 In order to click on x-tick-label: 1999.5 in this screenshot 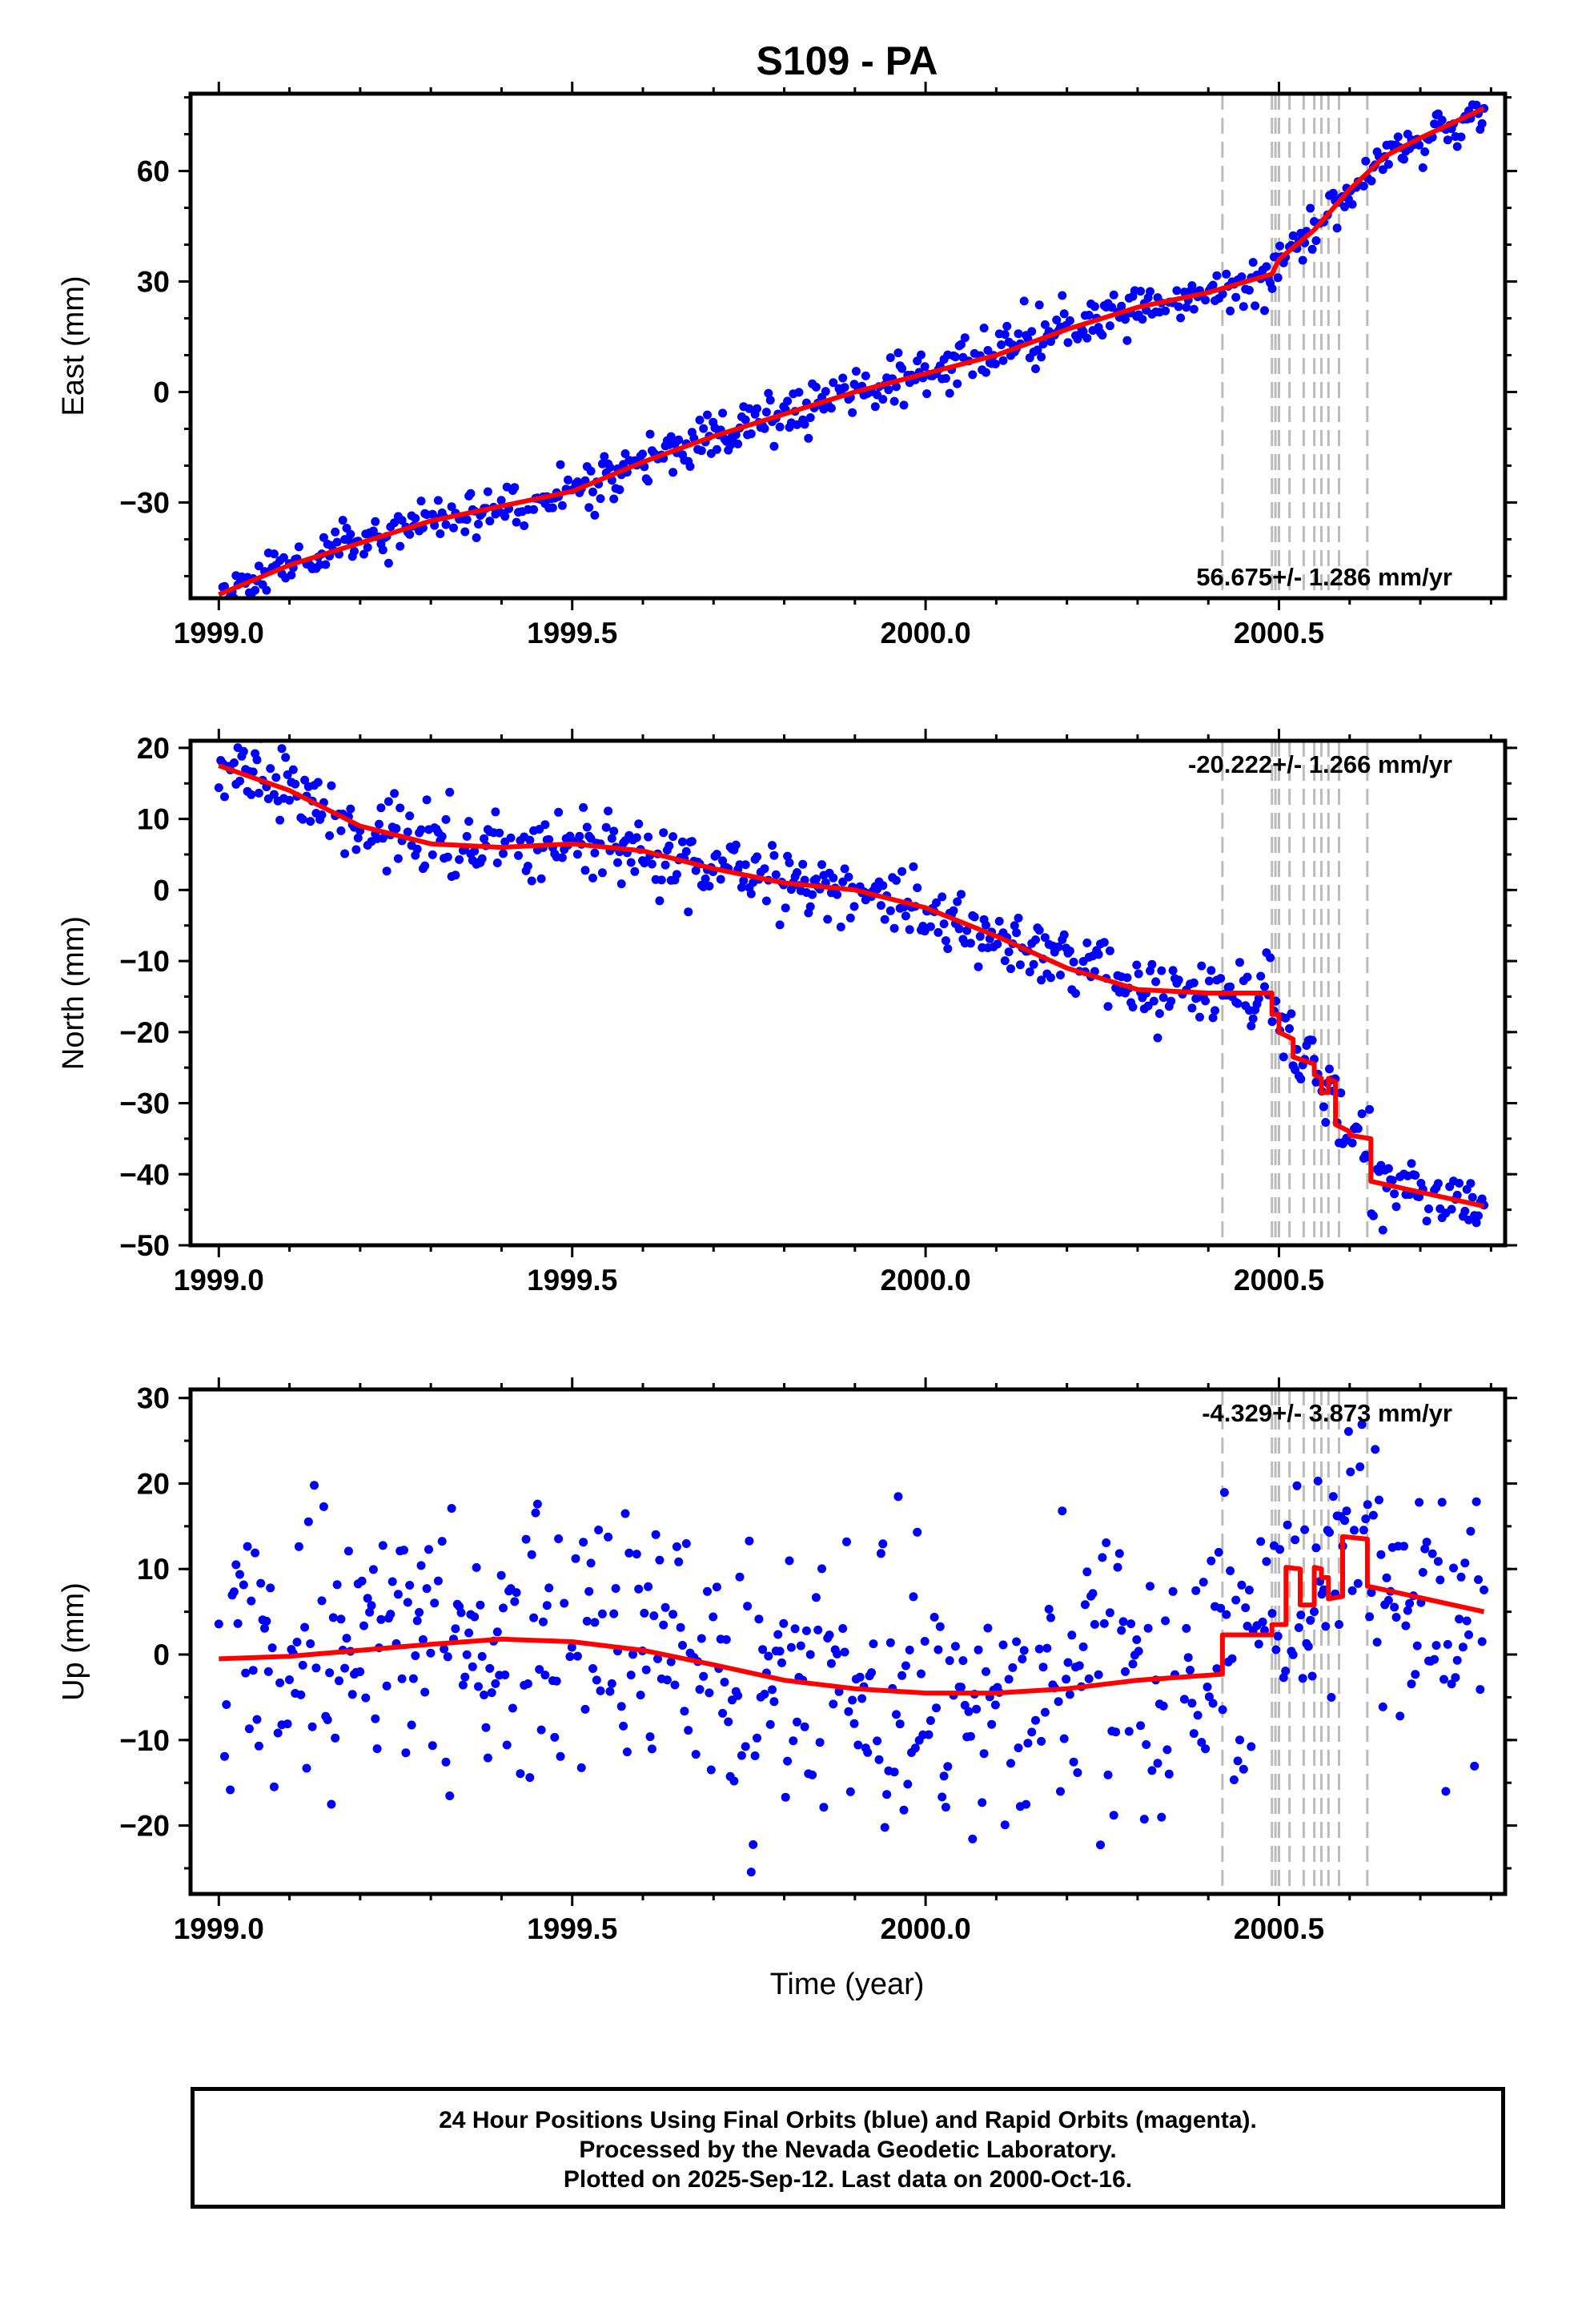, I will do `click(572, 1929)`.